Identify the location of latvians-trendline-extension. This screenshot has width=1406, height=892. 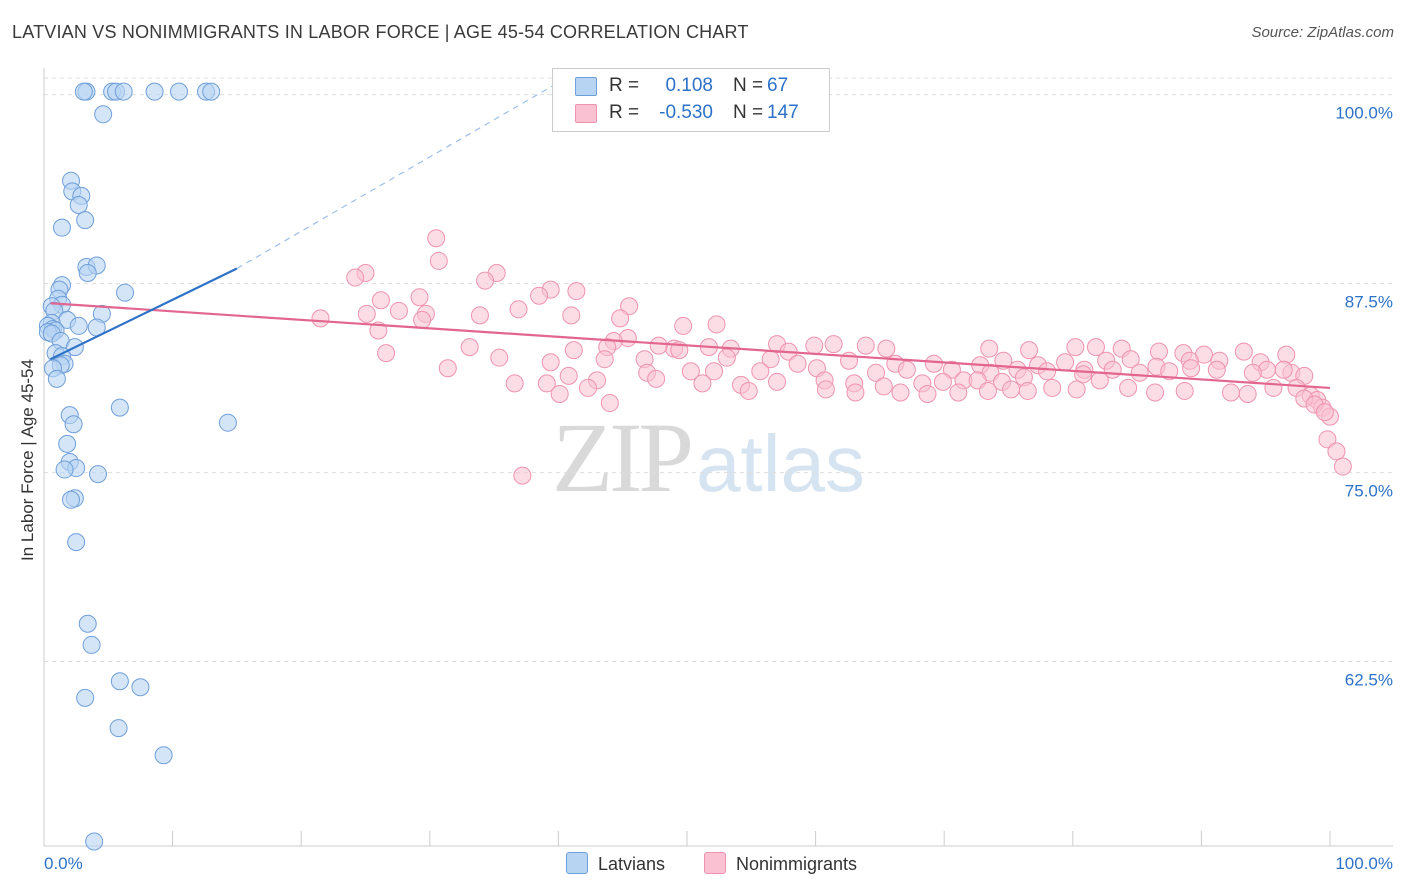
(397, 176).